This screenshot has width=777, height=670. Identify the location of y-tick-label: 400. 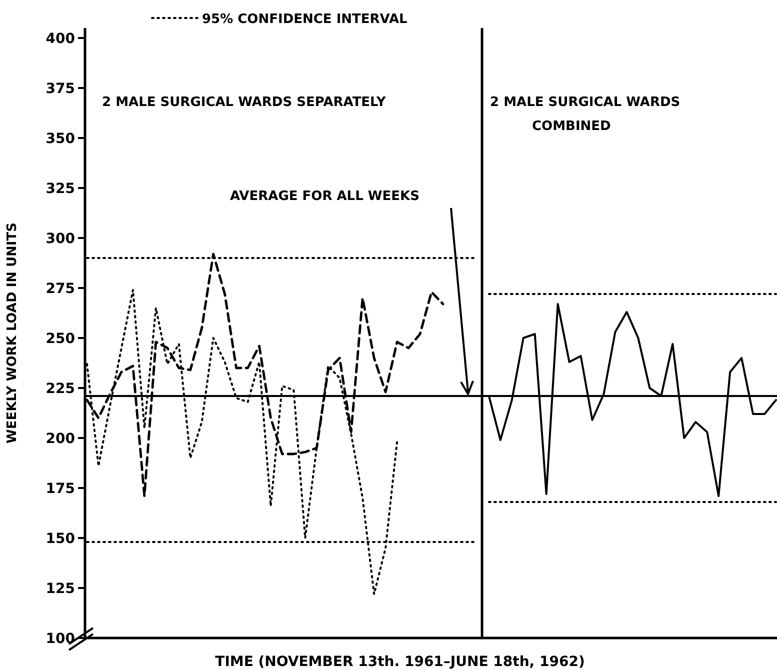
(61, 38).